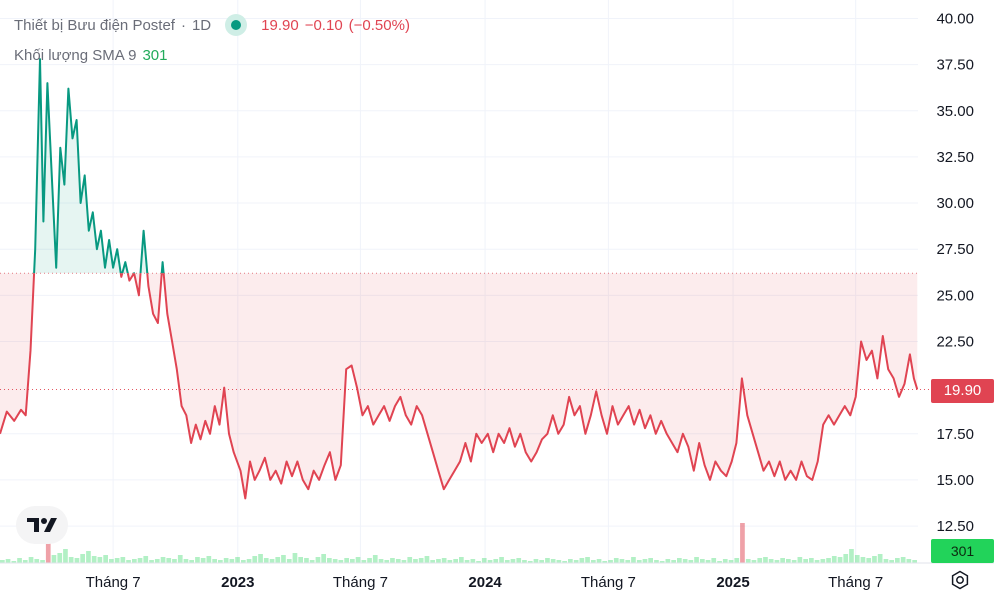  What do you see at coordinates (75, 55) in the screenshot?
I see `volume-legend-label: Khối lượng SMA 9` at bounding box center [75, 55].